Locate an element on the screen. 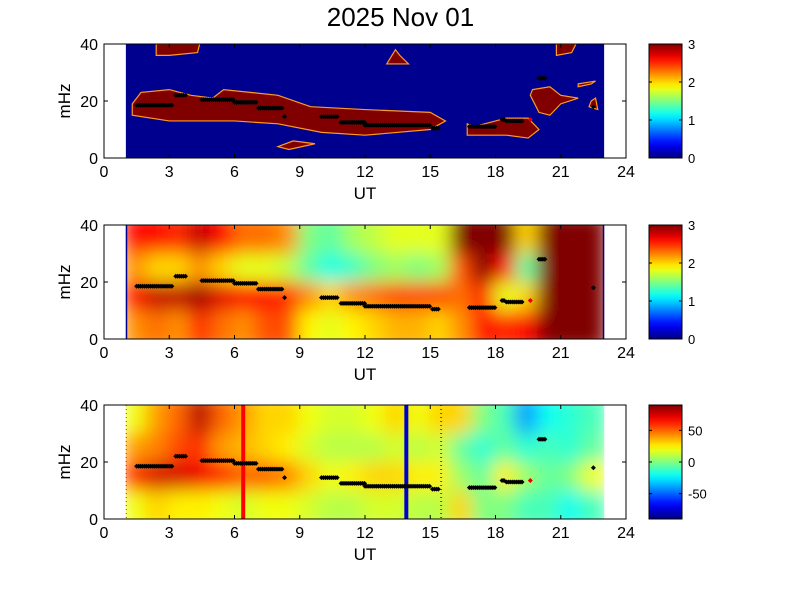  colorbar-tick-label: -50 is located at coordinates (697, 494).